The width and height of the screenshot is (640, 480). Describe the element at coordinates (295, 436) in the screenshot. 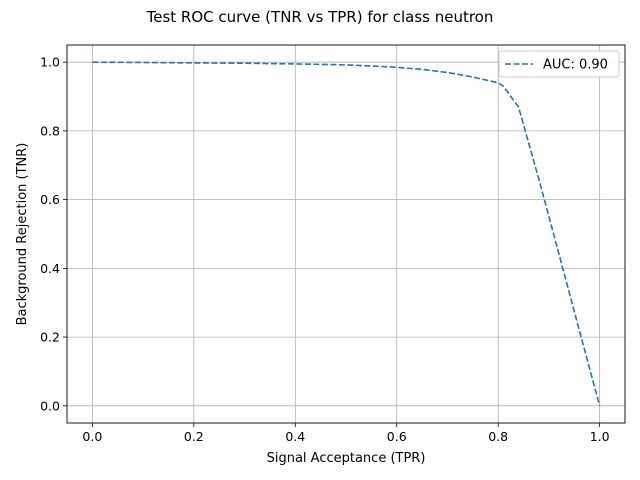

I see `x-tick-label: 0.4` at that location.